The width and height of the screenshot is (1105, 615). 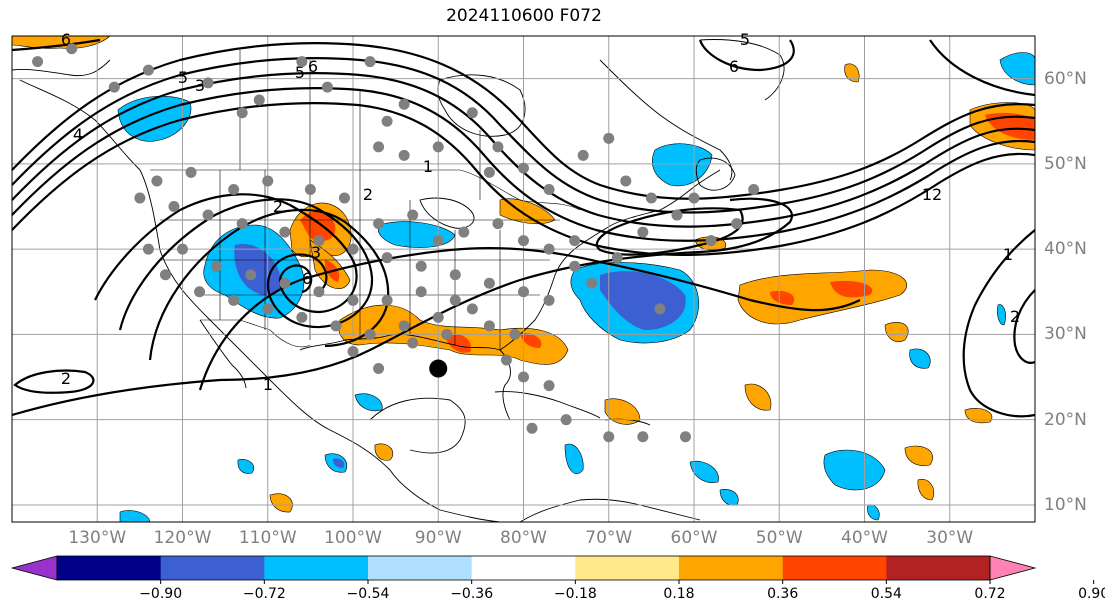 What do you see at coordinates (886, 594) in the screenshot?
I see `colorbar-tick-label: 0.54` at bounding box center [886, 594].